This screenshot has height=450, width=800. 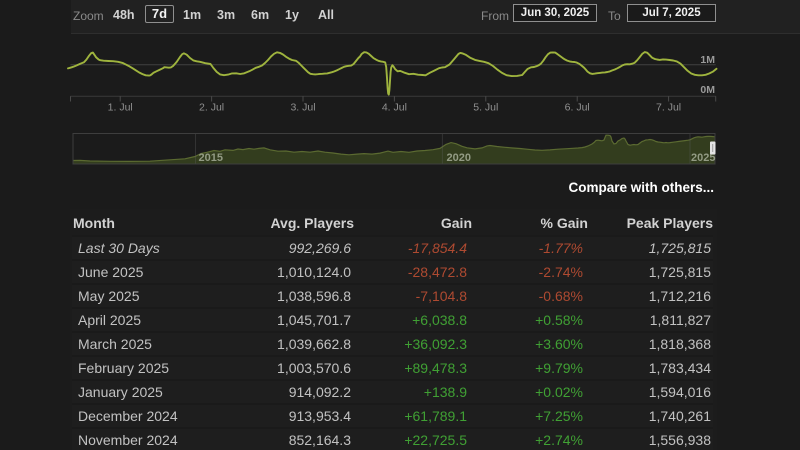 I want to click on svg-text: 5. Jul, so click(x=485, y=108).